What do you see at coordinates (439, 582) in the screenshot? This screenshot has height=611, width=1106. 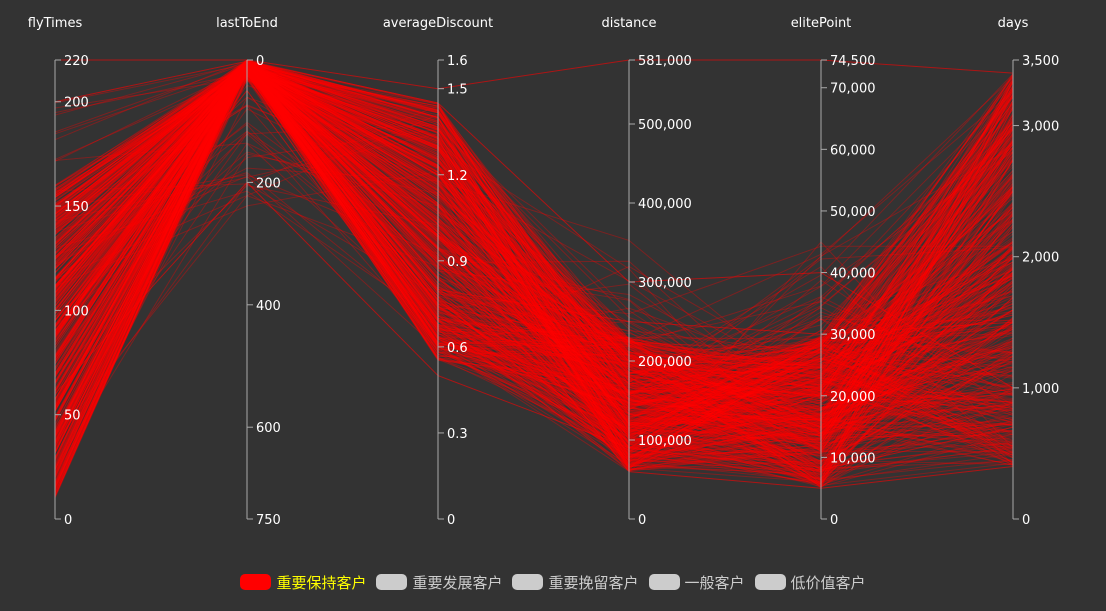 I see `legend-item-1: 重要发展客户` at bounding box center [439, 582].